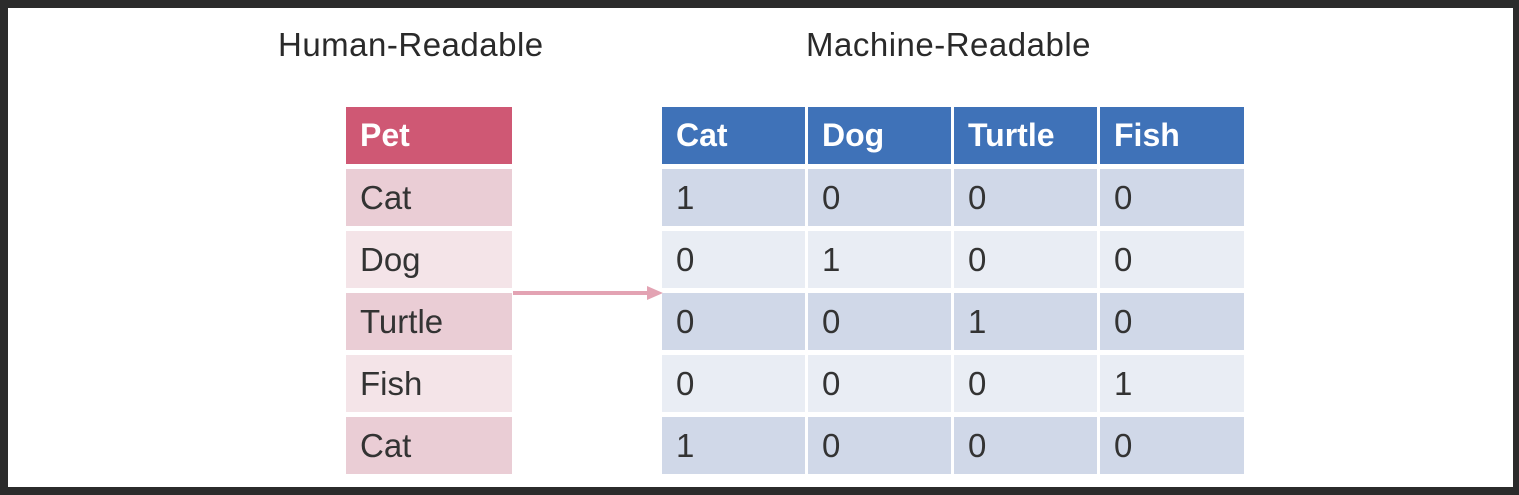 The height and width of the screenshot is (495, 1519). Describe the element at coordinates (953, 135) in the screenshot. I see `one-hot-header-row: Cat Dog Turtle Fish` at that location.